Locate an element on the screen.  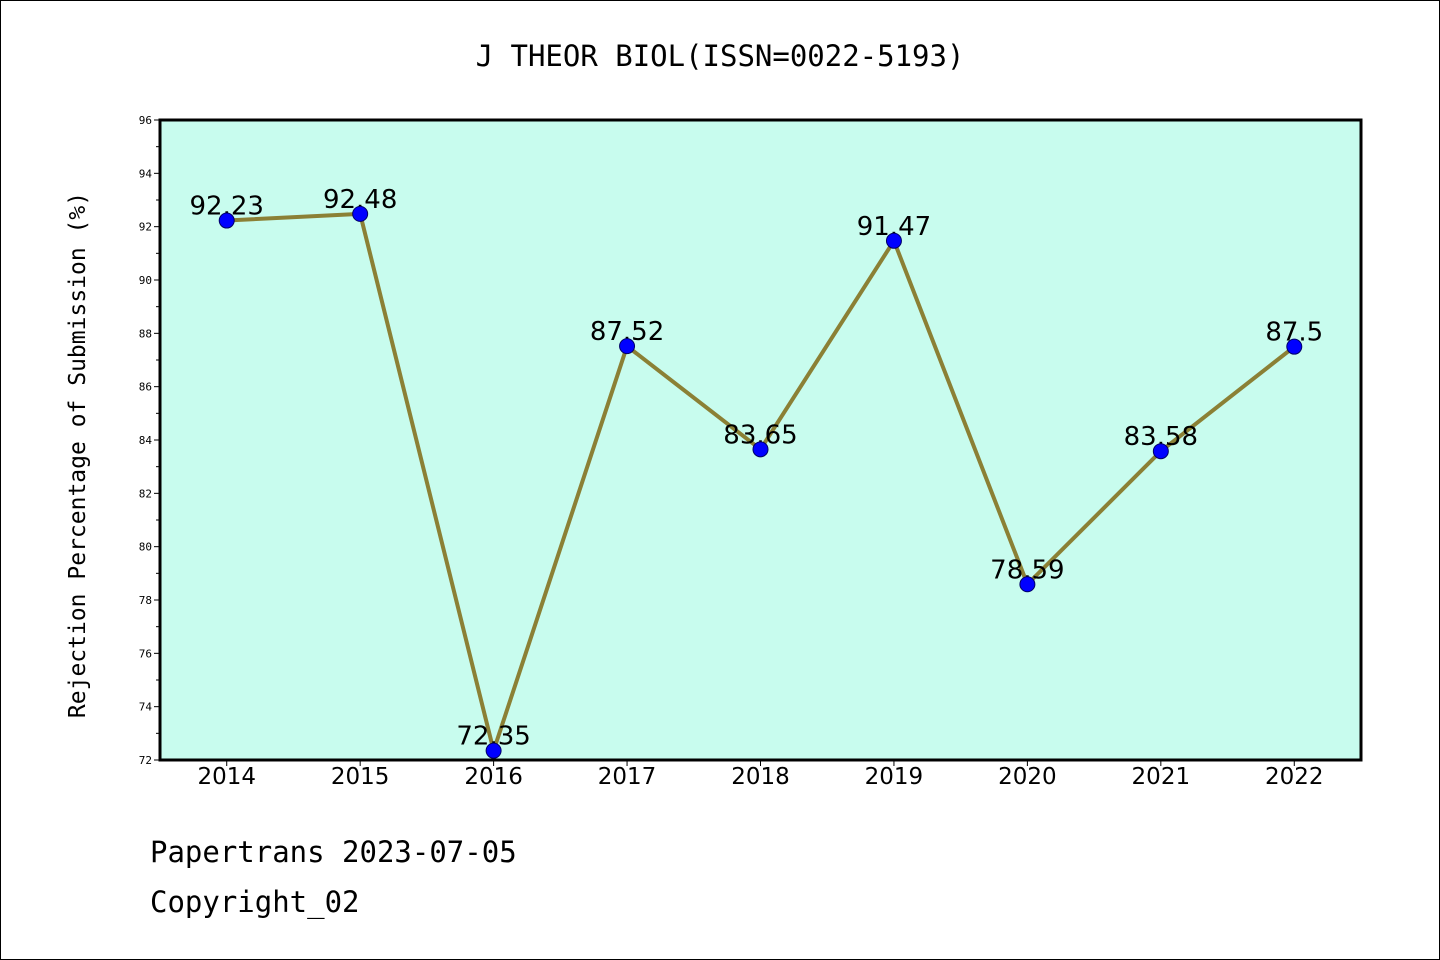
x-tick-label: 2014 is located at coordinates (226, 777).